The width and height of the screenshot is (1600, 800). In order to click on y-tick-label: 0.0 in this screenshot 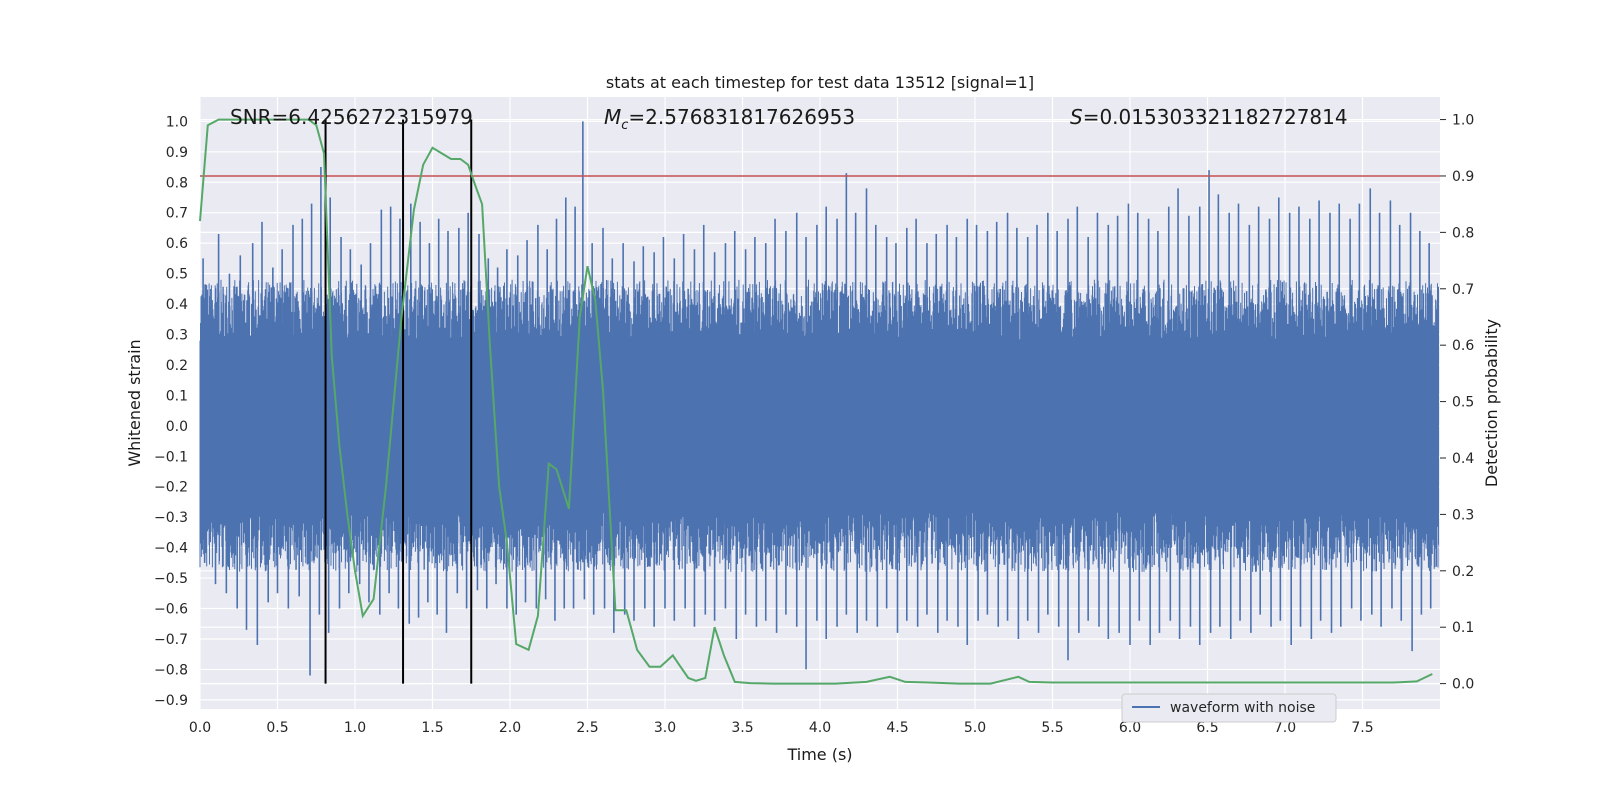, I will do `click(177, 427)`.